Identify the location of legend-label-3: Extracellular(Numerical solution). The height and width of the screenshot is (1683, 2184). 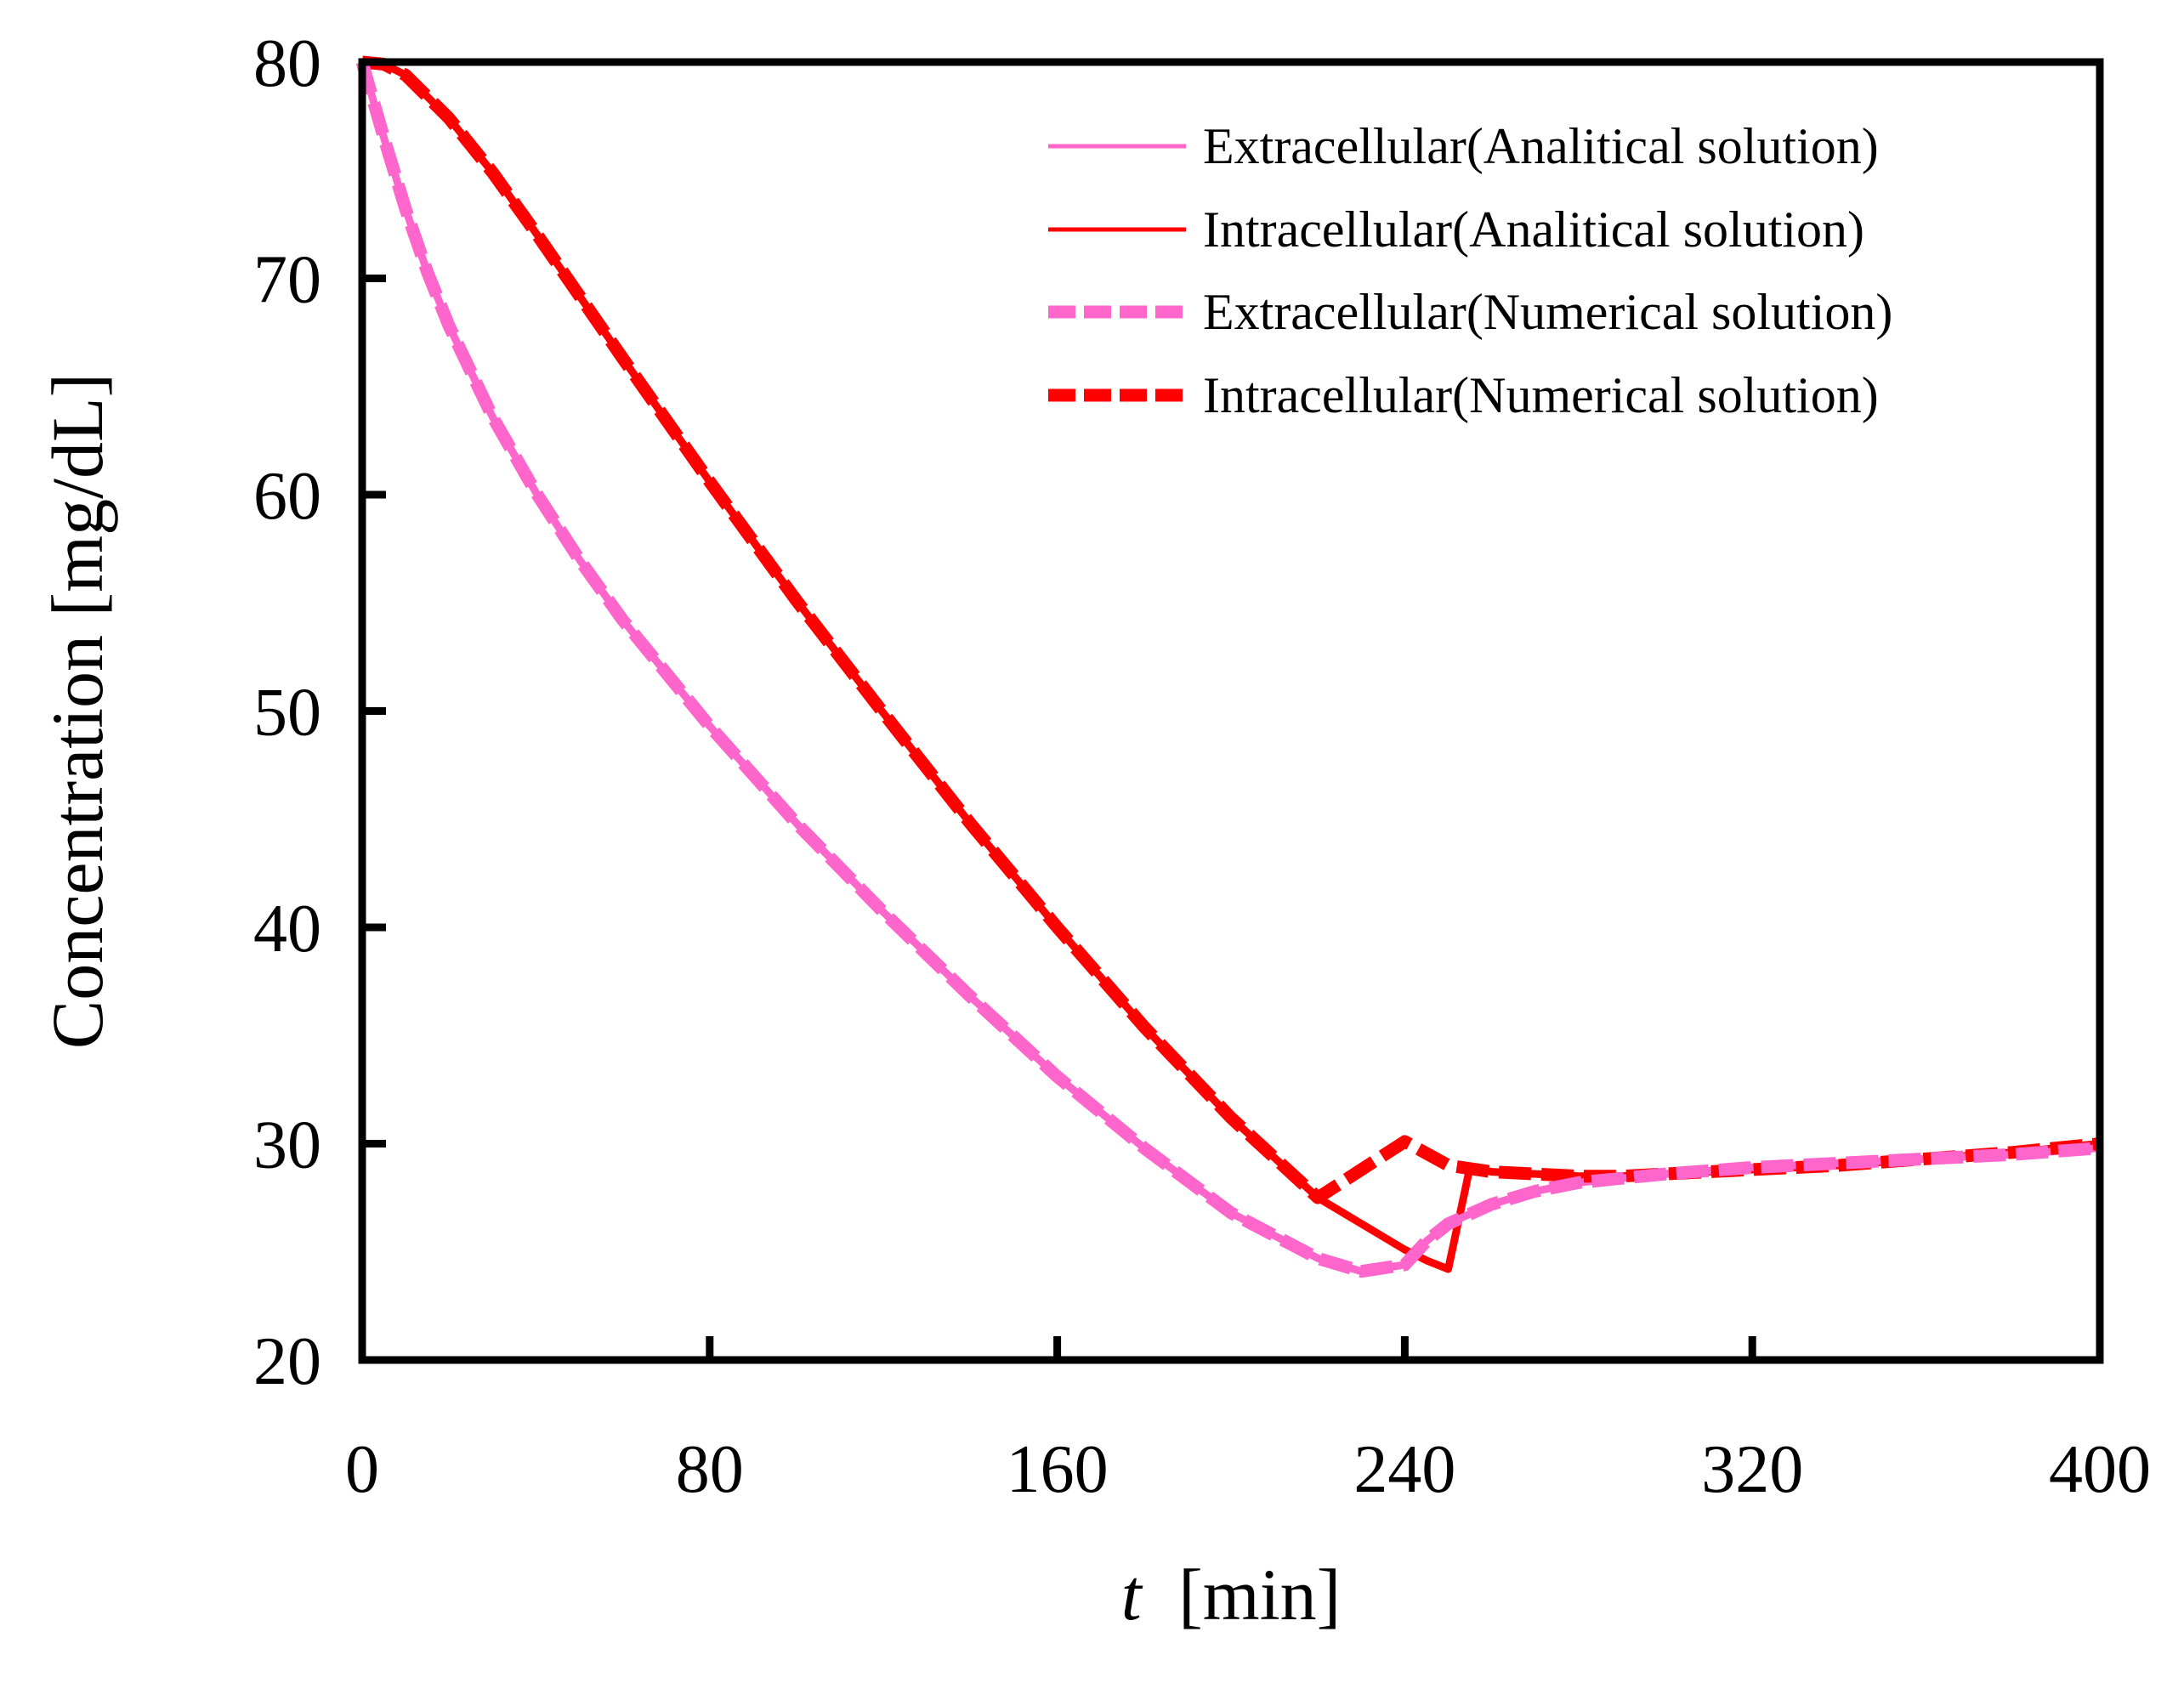
(1547, 312).